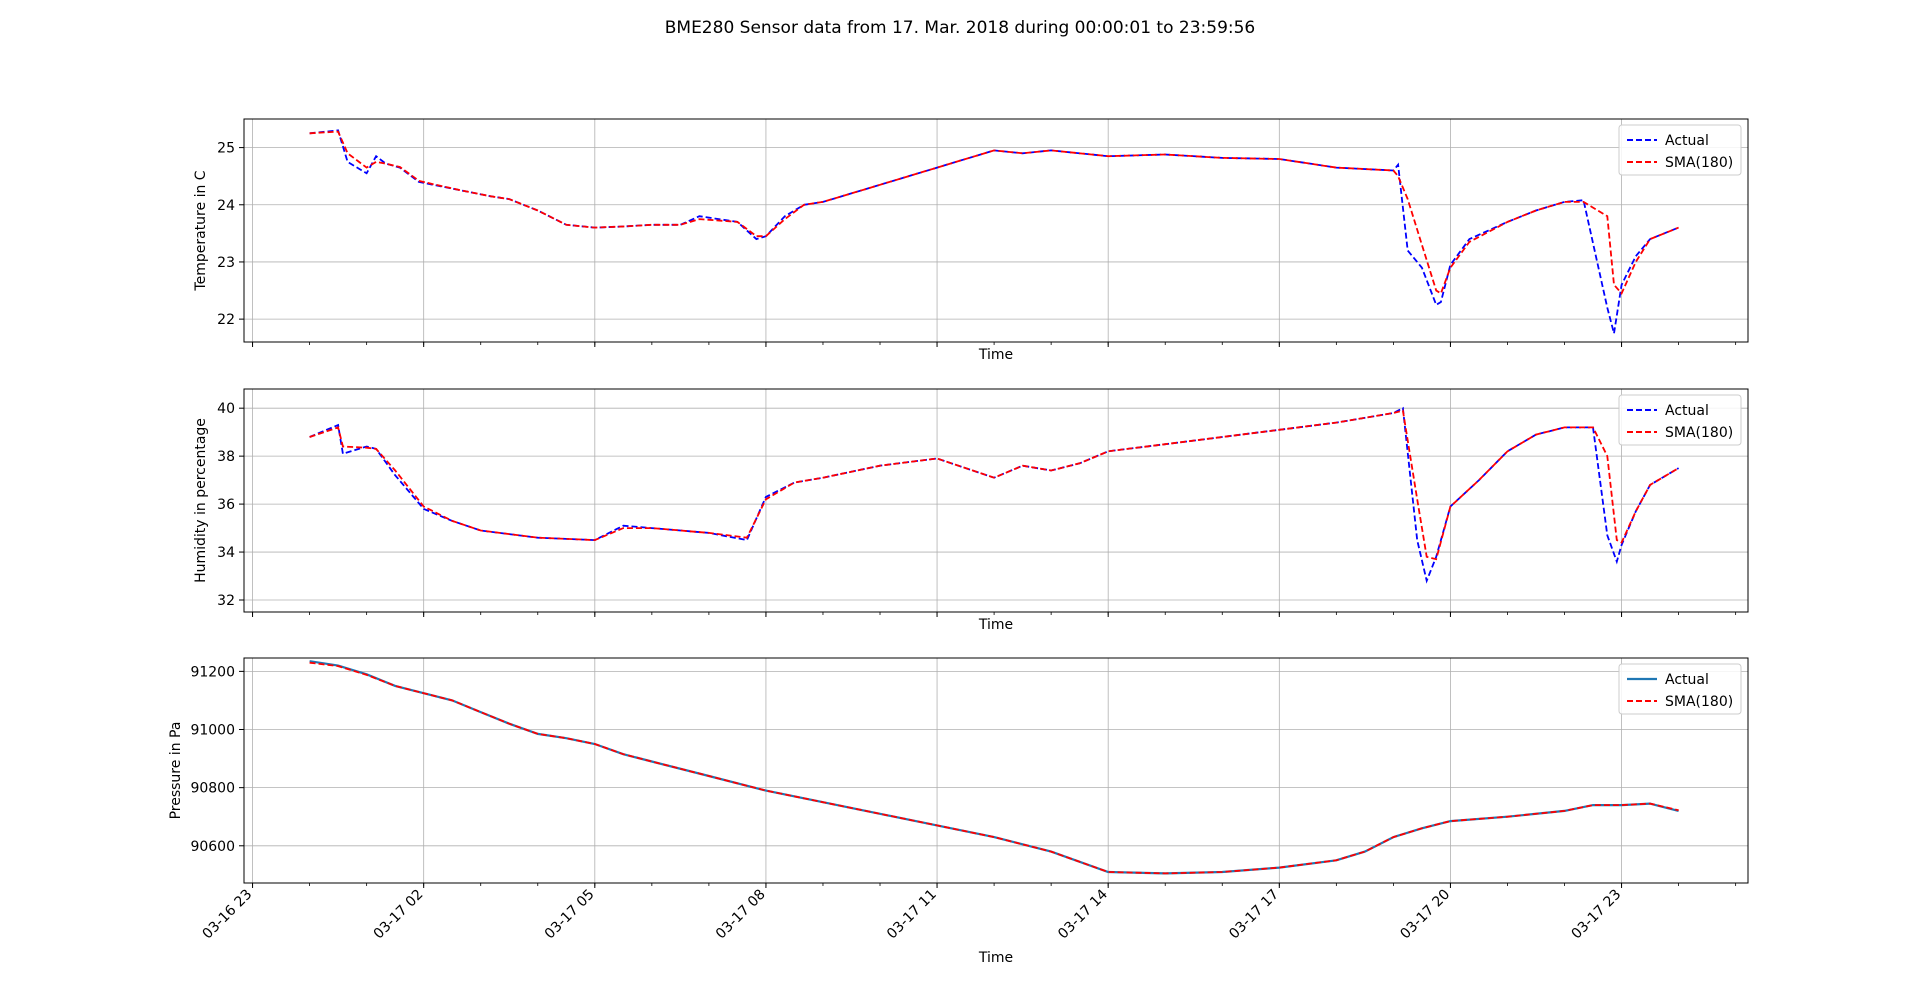 The image size is (1920, 981). What do you see at coordinates (912, 915) in the screenshot?
I see `x-tick-label: 03-17 11` at bounding box center [912, 915].